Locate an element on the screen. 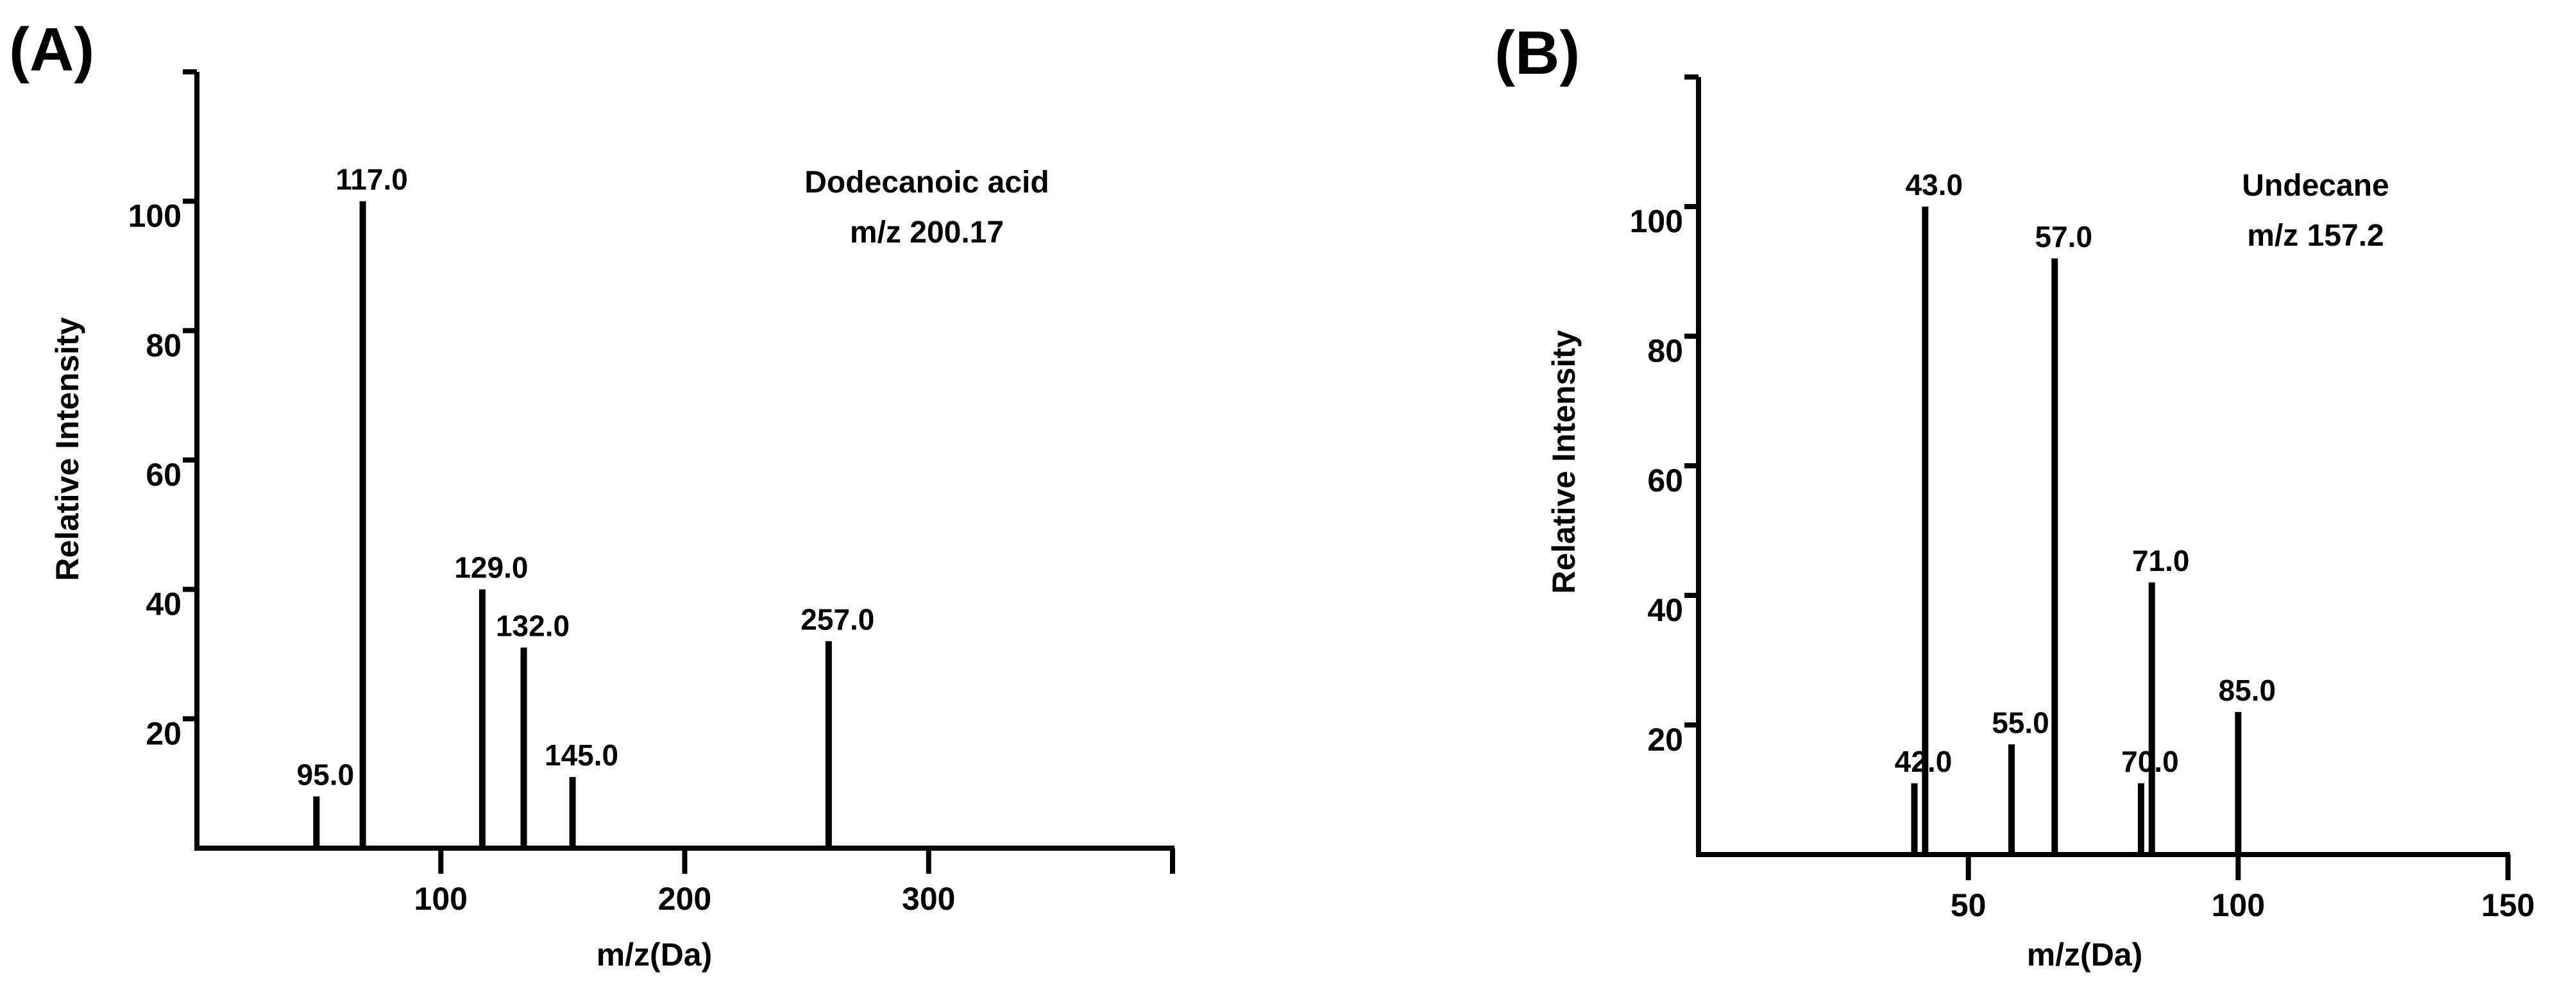 The height and width of the screenshot is (988, 2576). panel-a-peak-label: 145.0 is located at coordinates (581, 755).